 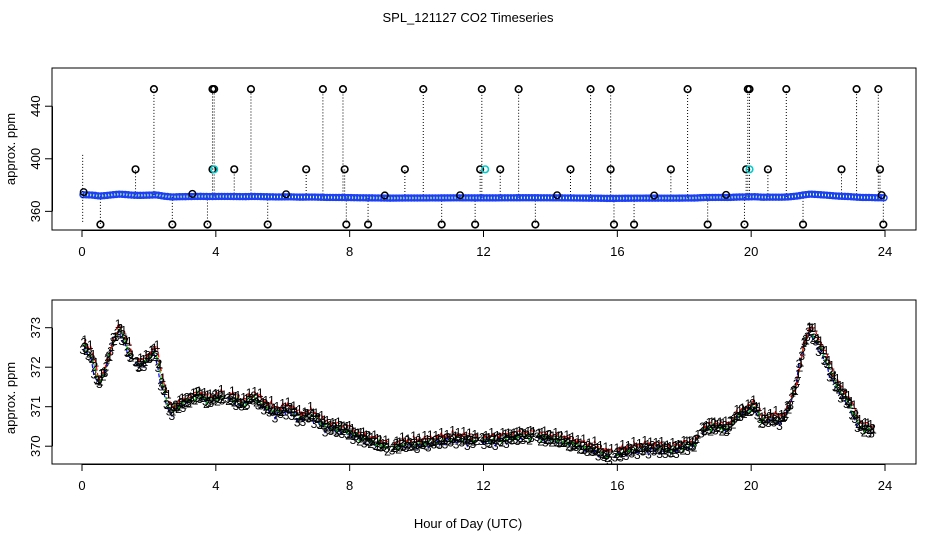 I want to click on bottom-x-tick-label: 24, so click(x=885, y=485).